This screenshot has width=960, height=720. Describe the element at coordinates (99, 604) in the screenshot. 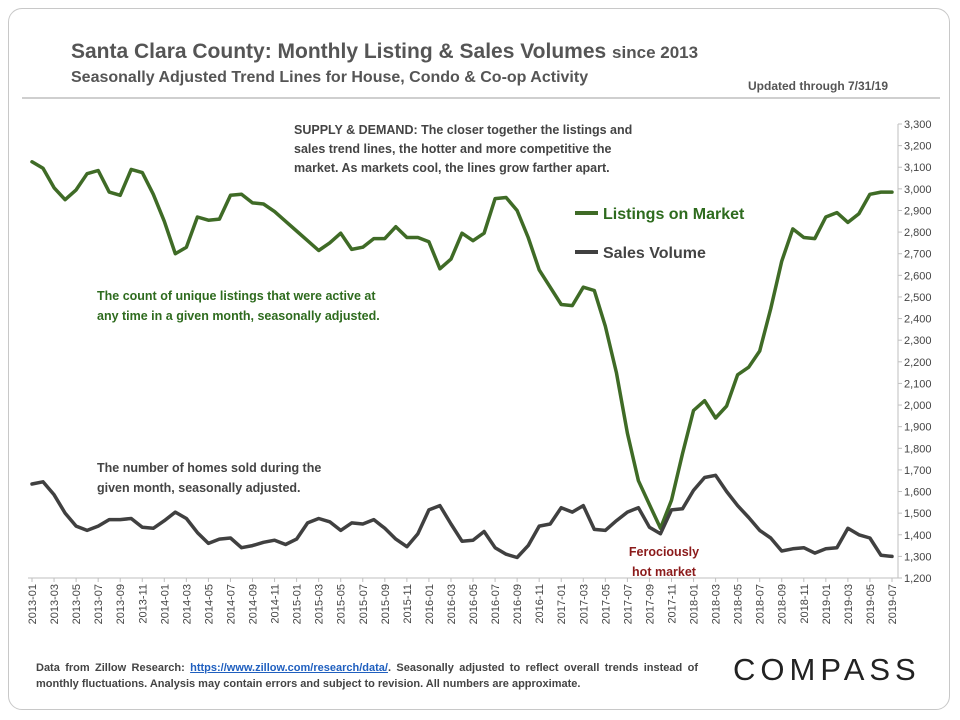

I see `x-tick-label: 2013-07` at that location.